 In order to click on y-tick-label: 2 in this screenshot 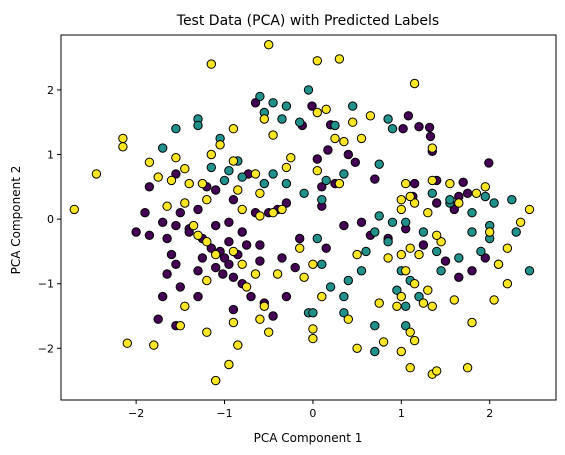, I will do `click(50, 90)`.